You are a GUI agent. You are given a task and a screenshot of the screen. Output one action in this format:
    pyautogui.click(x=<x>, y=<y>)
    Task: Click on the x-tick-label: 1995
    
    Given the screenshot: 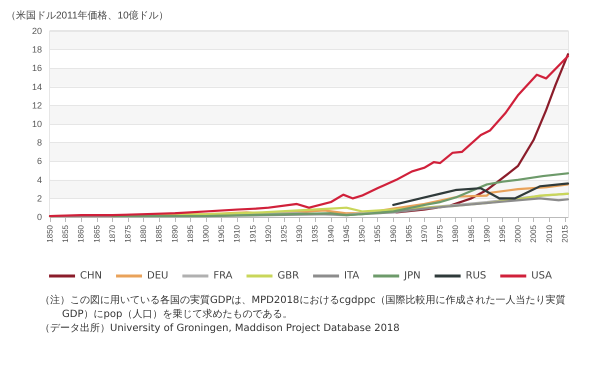 What is the action you would take?
    pyautogui.click(x=502, y=233)
    